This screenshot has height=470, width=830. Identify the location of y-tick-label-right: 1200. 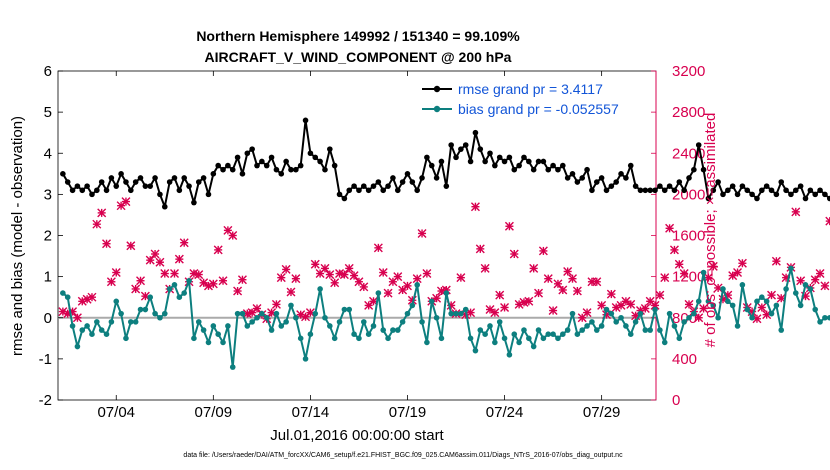
(688, 277).